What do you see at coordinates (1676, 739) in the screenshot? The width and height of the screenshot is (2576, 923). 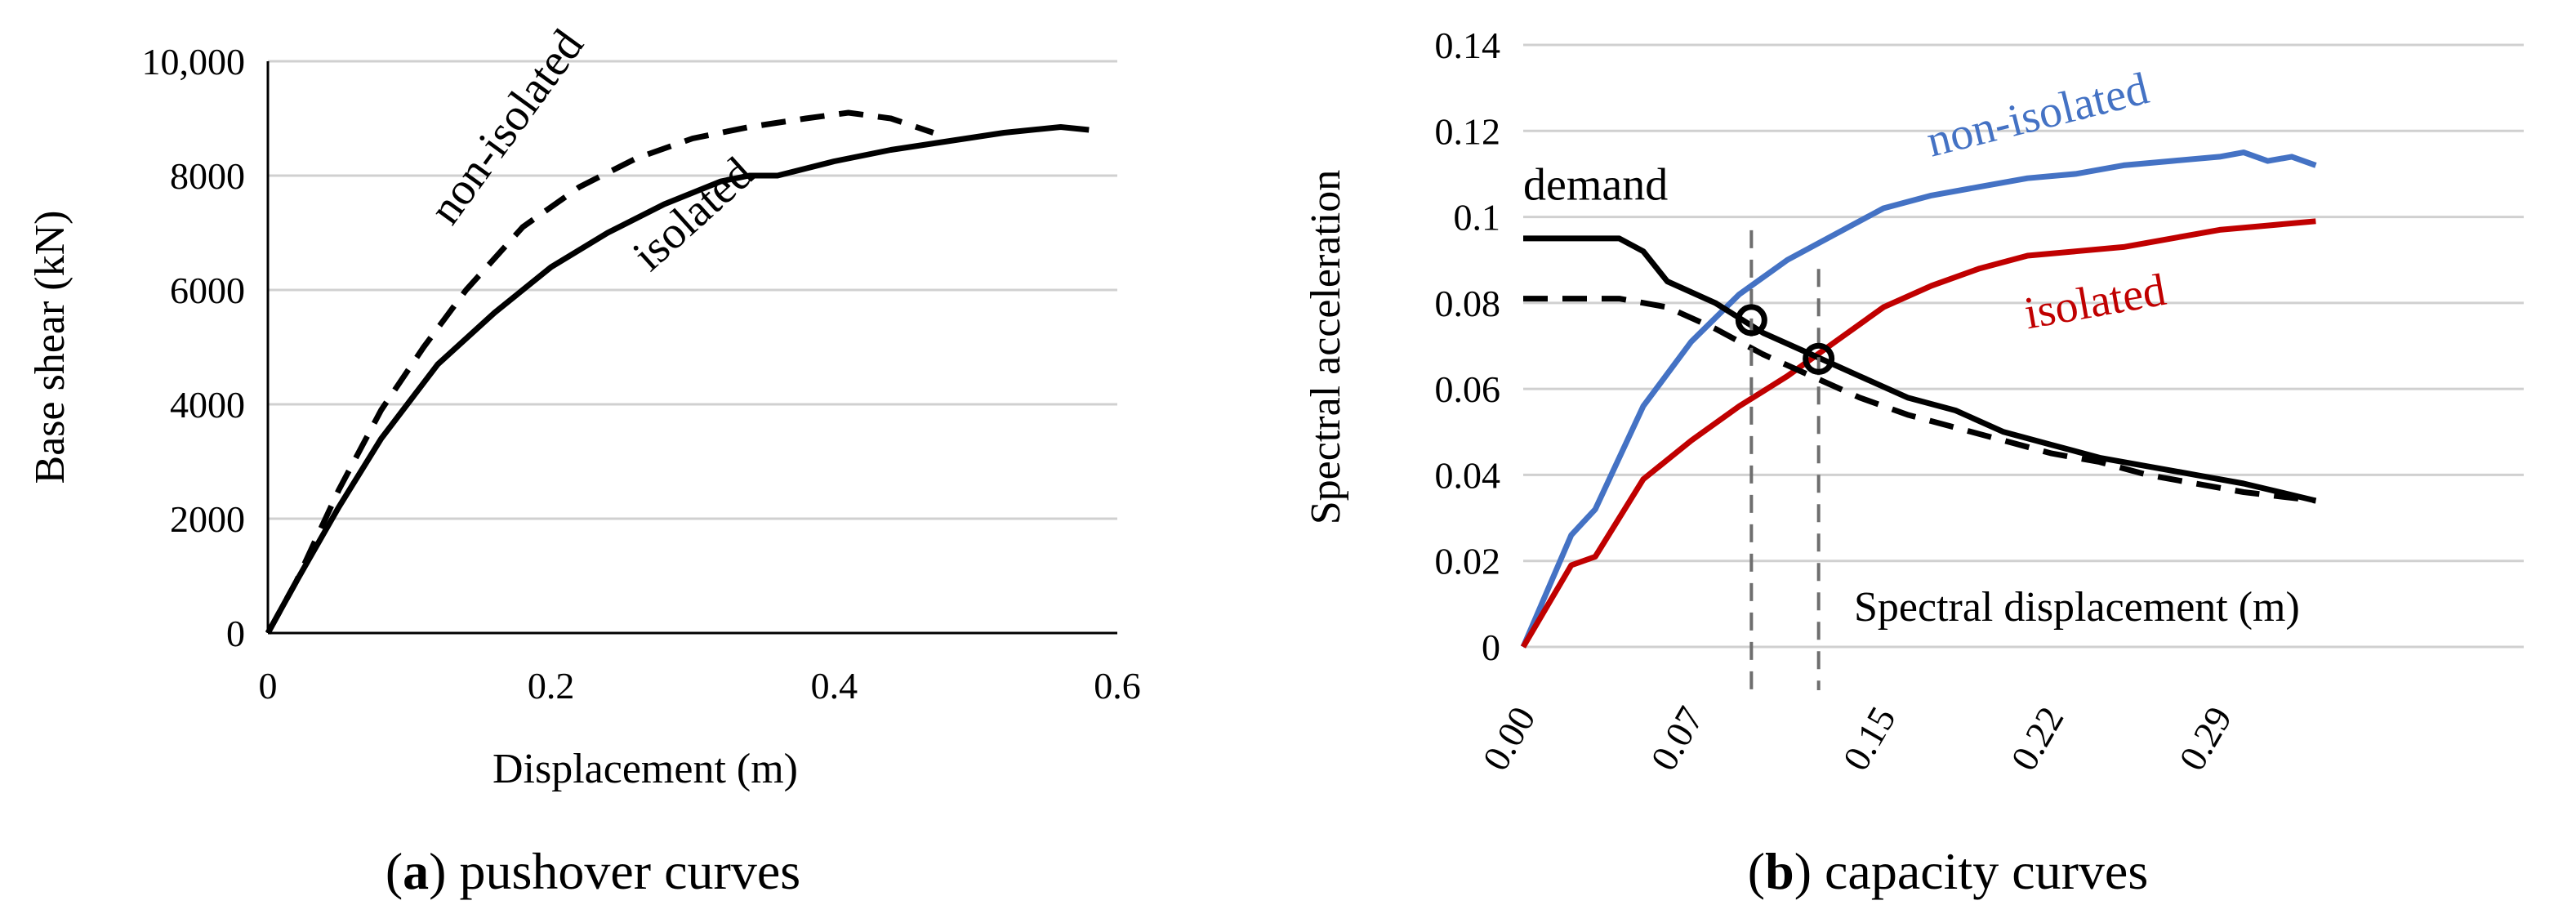 I see `b-xtick-label: 0.07` at bounding box center [1676, 739].